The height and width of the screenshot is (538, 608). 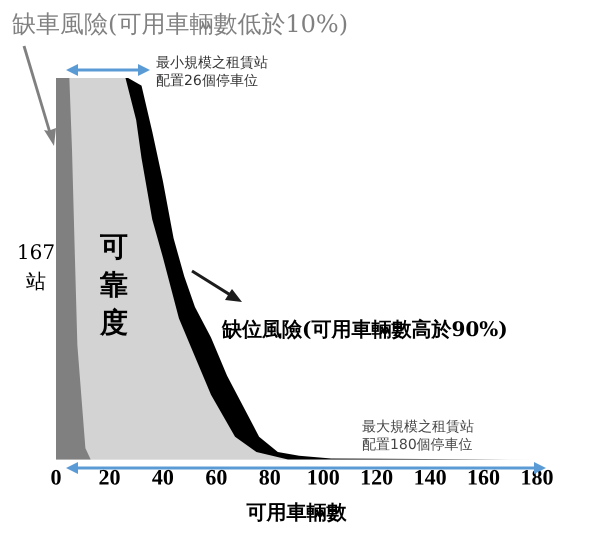 What do you see at coordinates (269, 477) in the screenshot?
I see `x-tick-label: 80` at bounding box center [269, 477].